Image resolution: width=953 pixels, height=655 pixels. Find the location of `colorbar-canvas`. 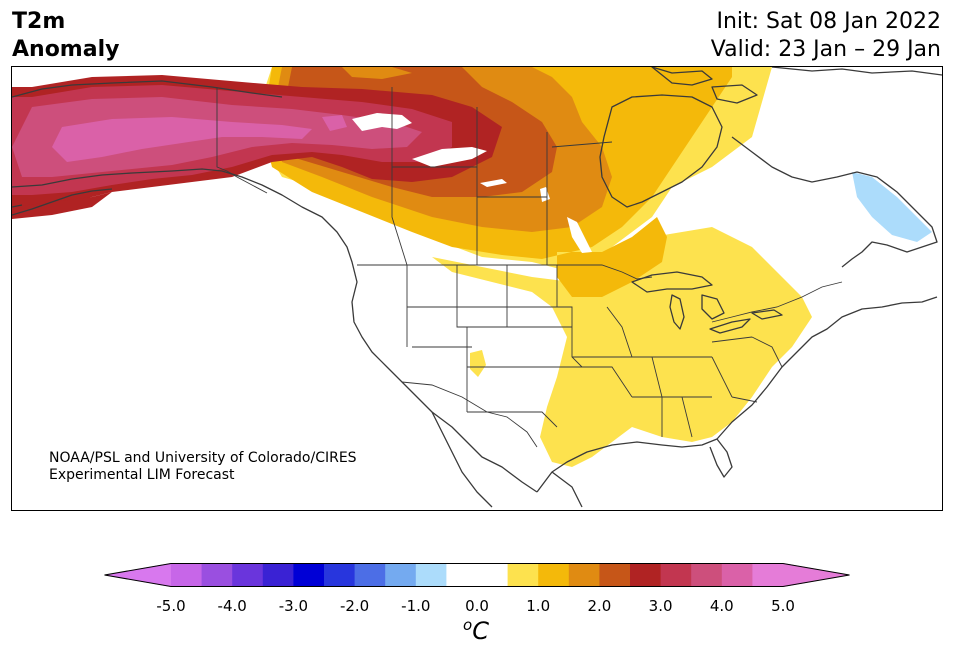

colorbar-canvas is located at coordinates (477, 575).